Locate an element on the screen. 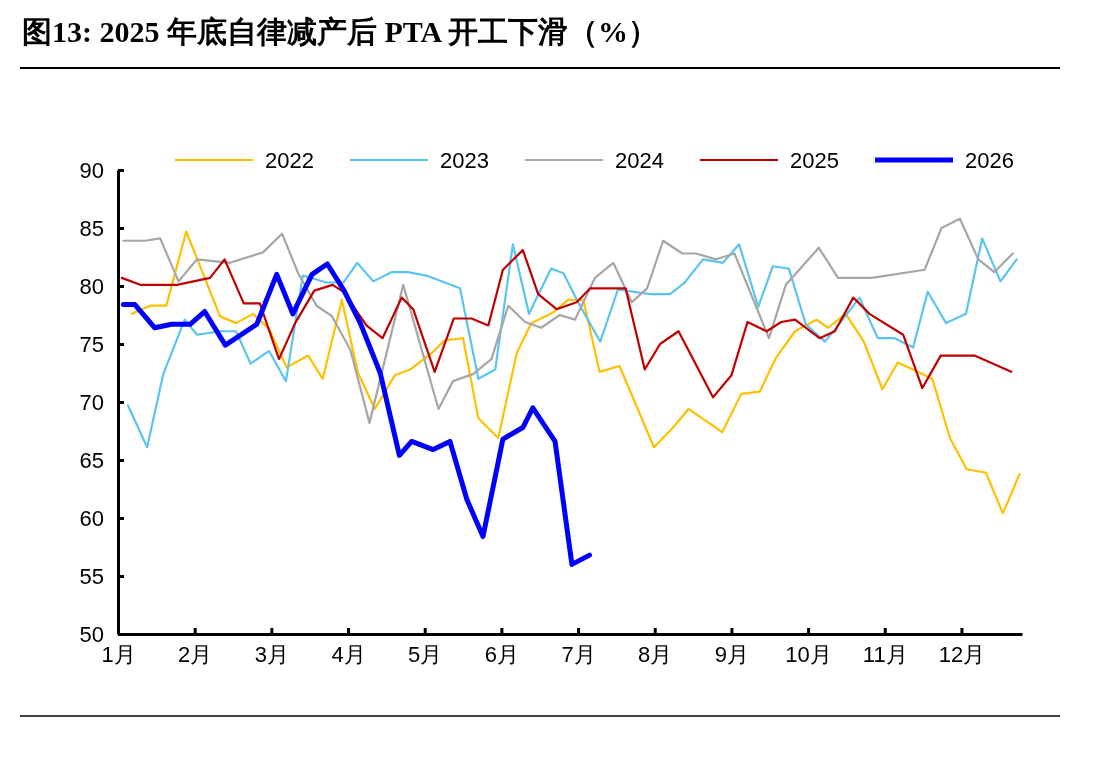  x-tick-label: 1月 is located at coordinates (118, 654).